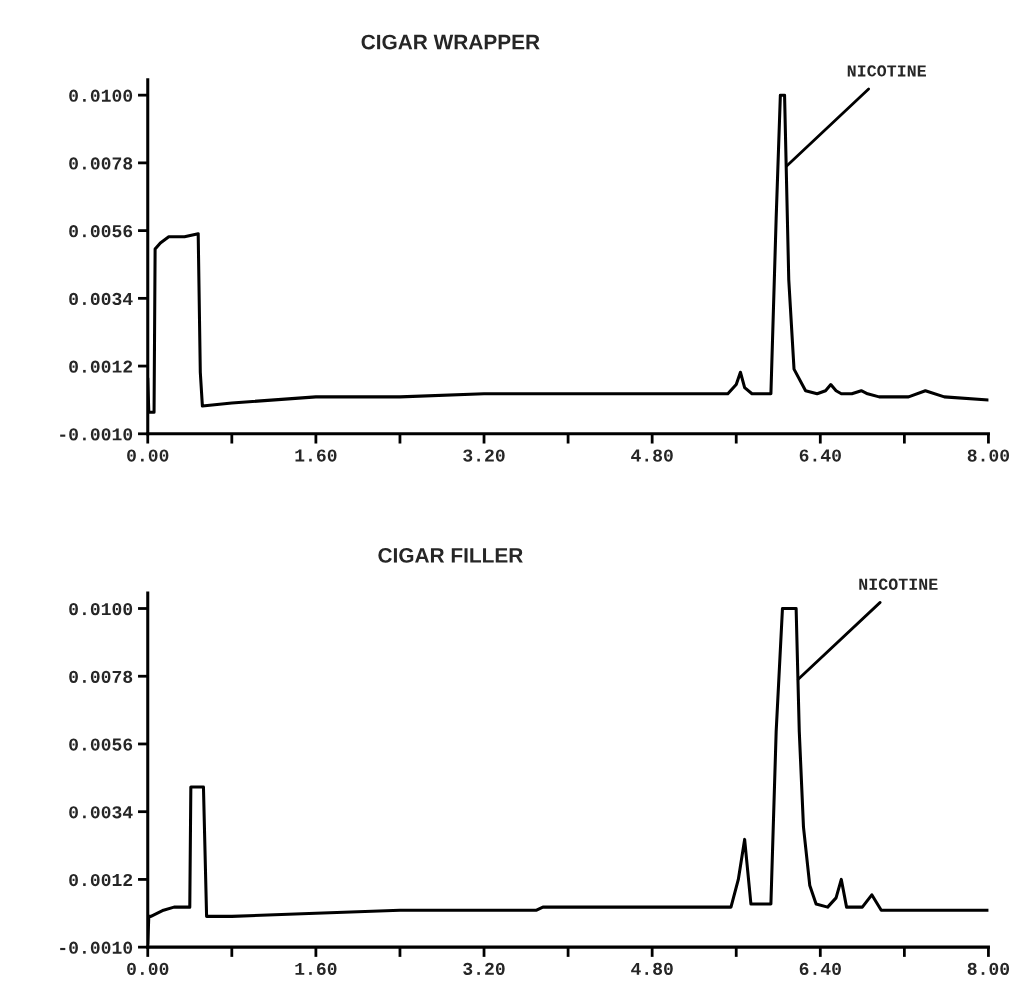 The width and height of the screenshot is (1019, 997). Describe the element at coordinates (450, 42) in the screenshot. I see `chart-title: CIGAR WRAPPER` at that location.